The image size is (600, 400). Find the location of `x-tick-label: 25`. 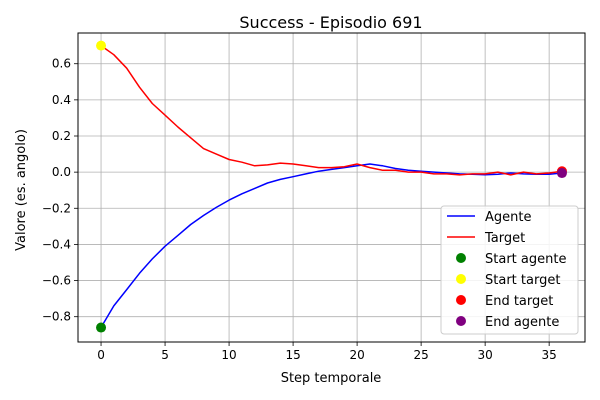

x-tick-label: 25 is located at coordinates (420, 355).